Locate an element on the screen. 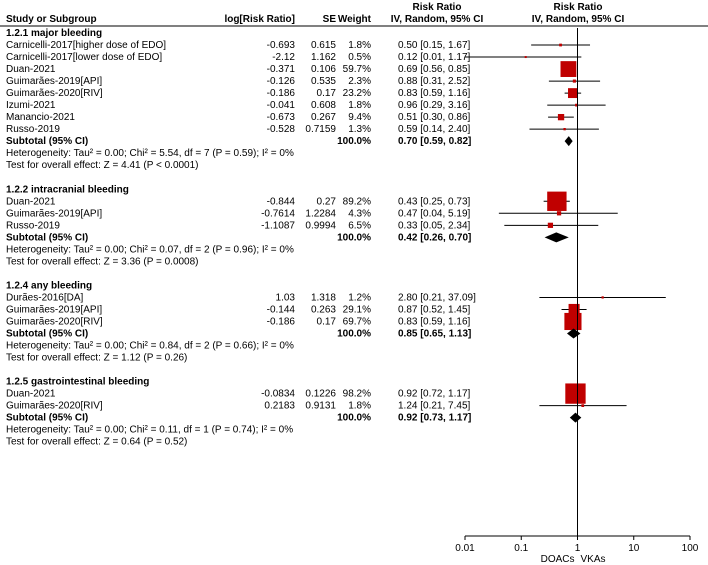 The width and height of the screenshot is (708, 565). study-ci-text: 0.96 [0.29, 3.16] is located at coordinates (434, 105).